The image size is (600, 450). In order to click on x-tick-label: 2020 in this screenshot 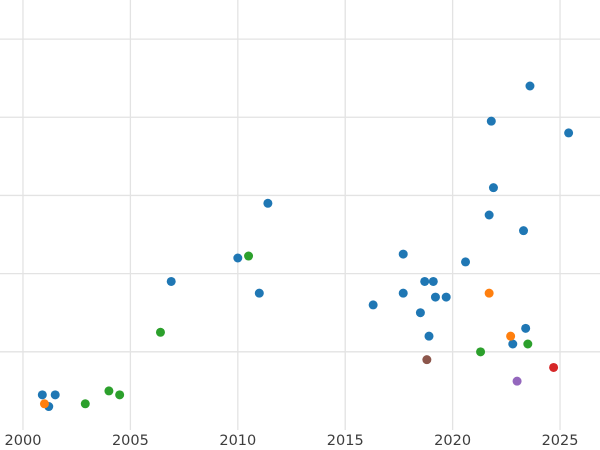, I will do `click(452, 441)`.